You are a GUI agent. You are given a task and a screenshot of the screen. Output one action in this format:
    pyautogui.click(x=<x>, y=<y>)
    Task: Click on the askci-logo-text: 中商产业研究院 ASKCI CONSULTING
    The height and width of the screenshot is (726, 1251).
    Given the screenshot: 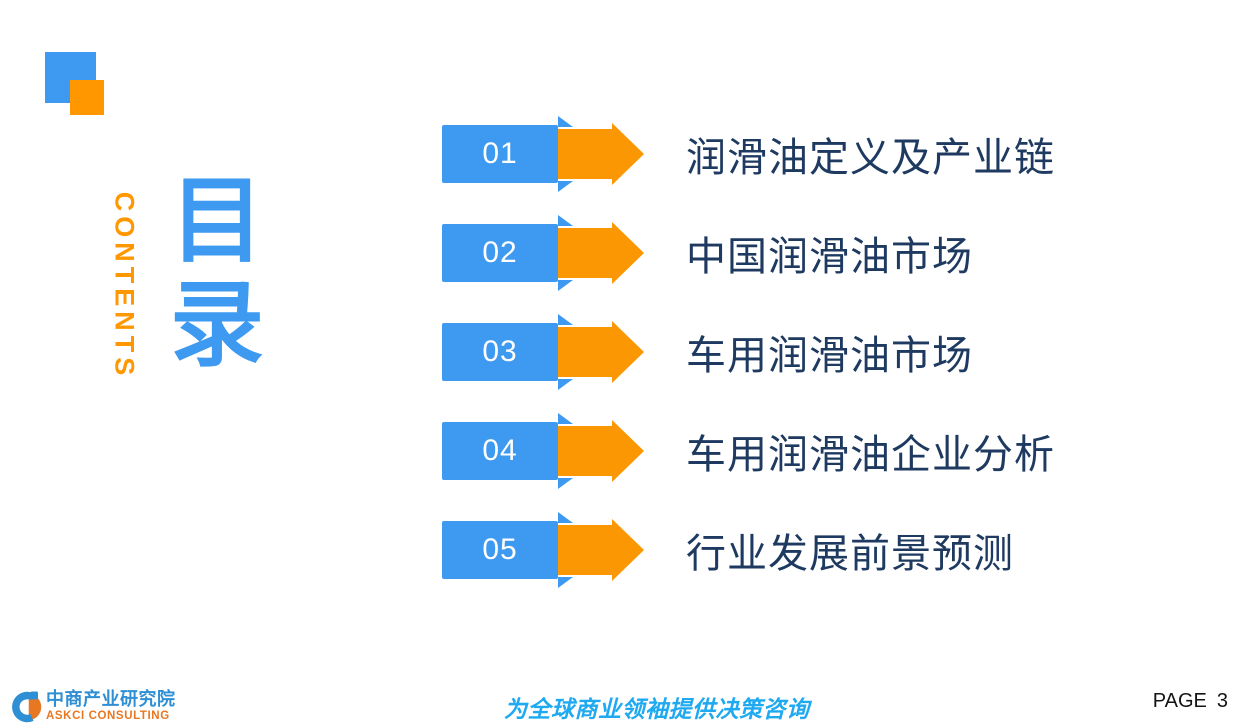 What is the action you would take?
    pyautogui.click(x=111, y=706)
    